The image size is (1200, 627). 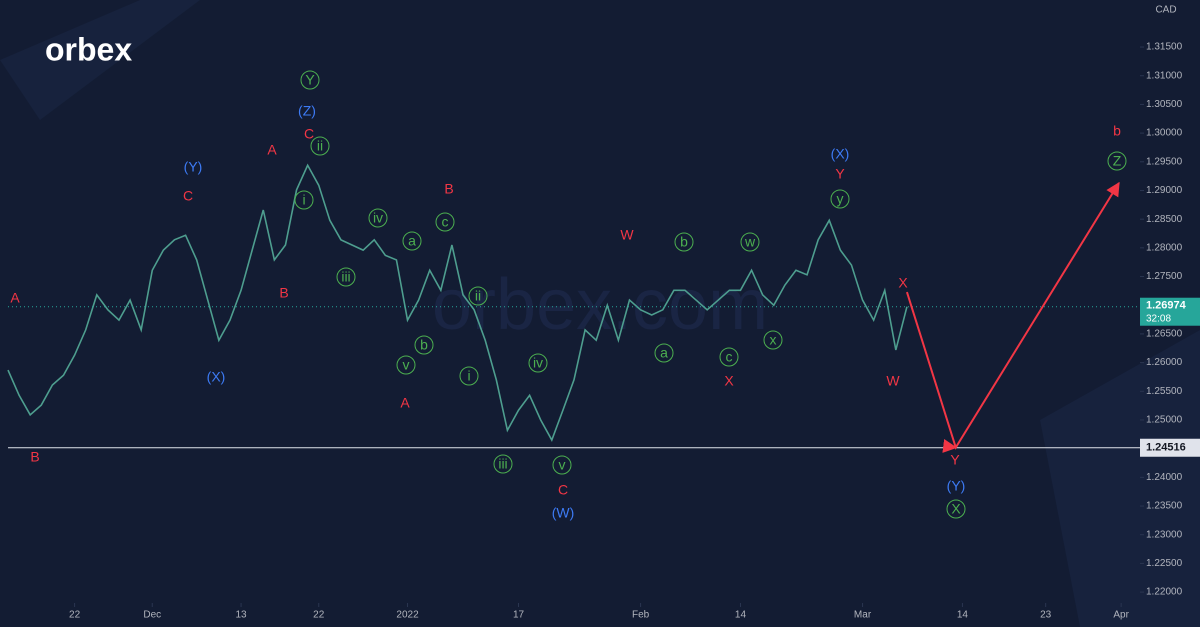 I want to click on level-label: 1.24516, so click(x=1166, y=448).